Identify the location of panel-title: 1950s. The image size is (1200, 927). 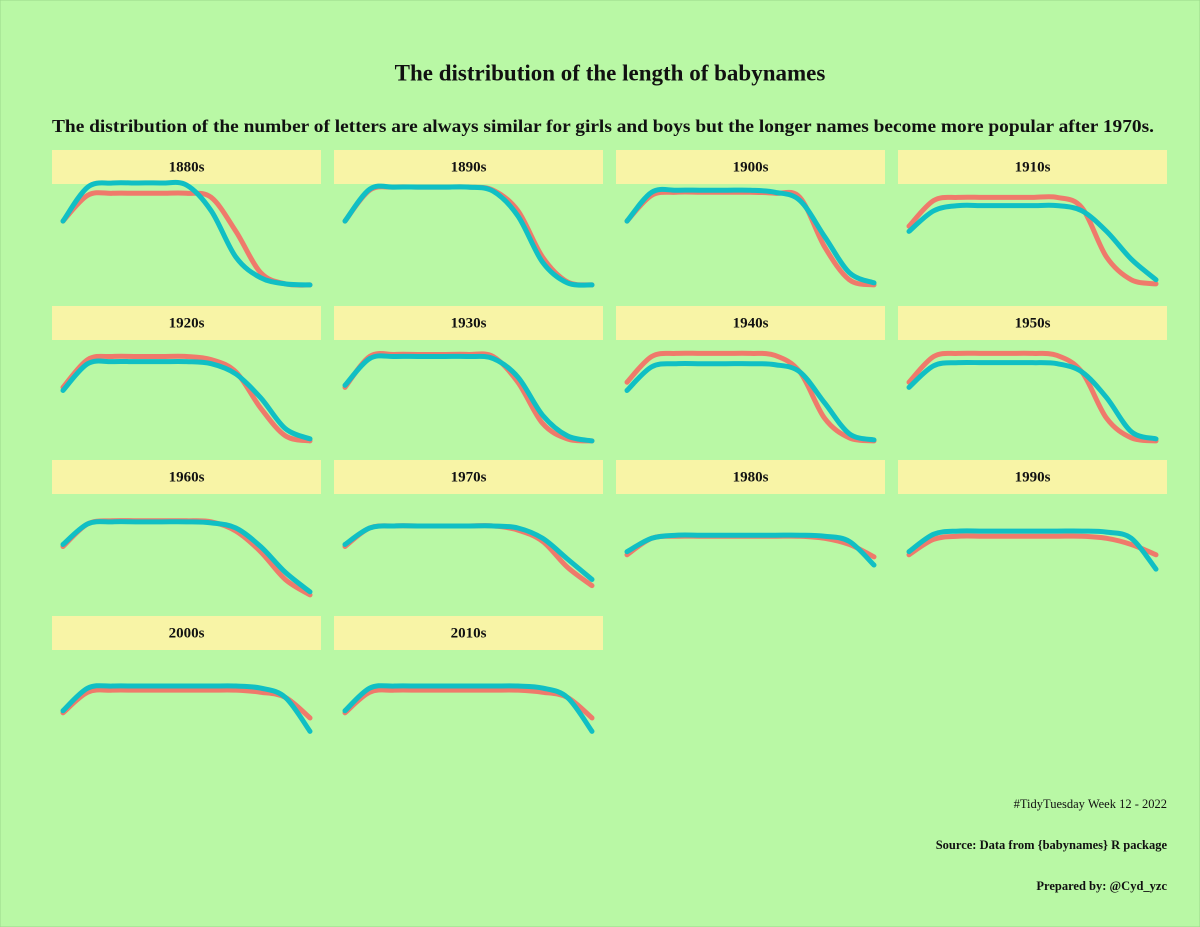
(1033, 323).